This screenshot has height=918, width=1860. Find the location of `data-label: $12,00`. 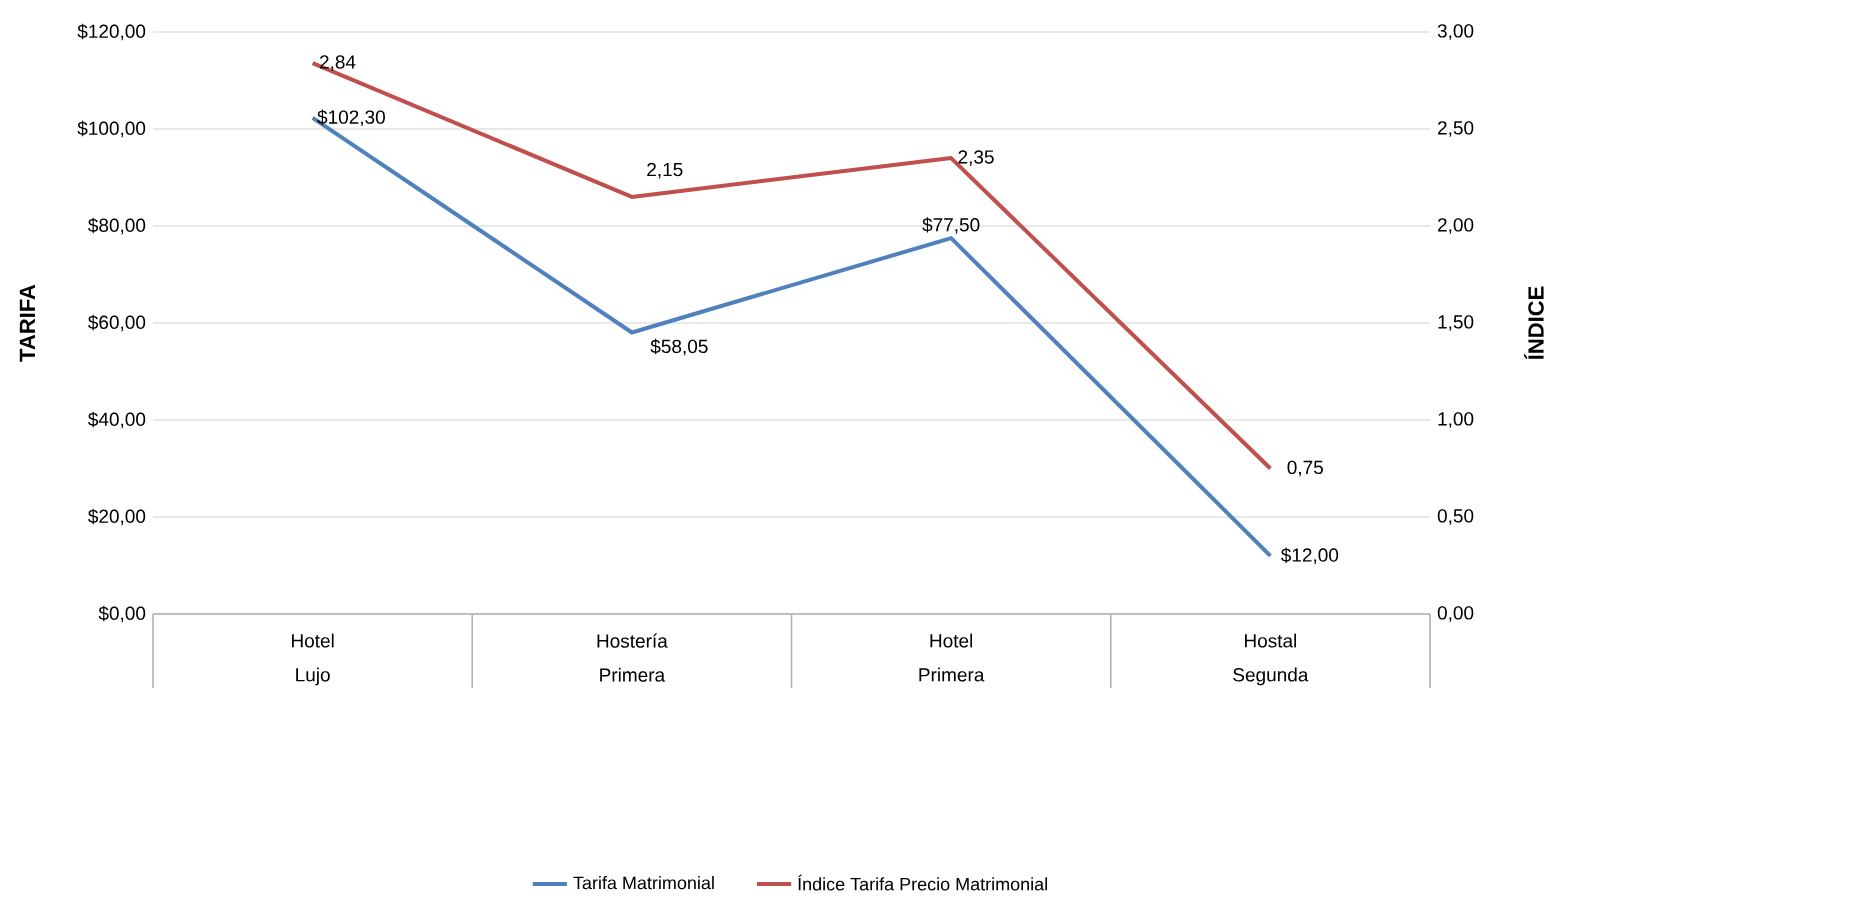

data-label: $12,00 is located at coordinates (1309, 556).